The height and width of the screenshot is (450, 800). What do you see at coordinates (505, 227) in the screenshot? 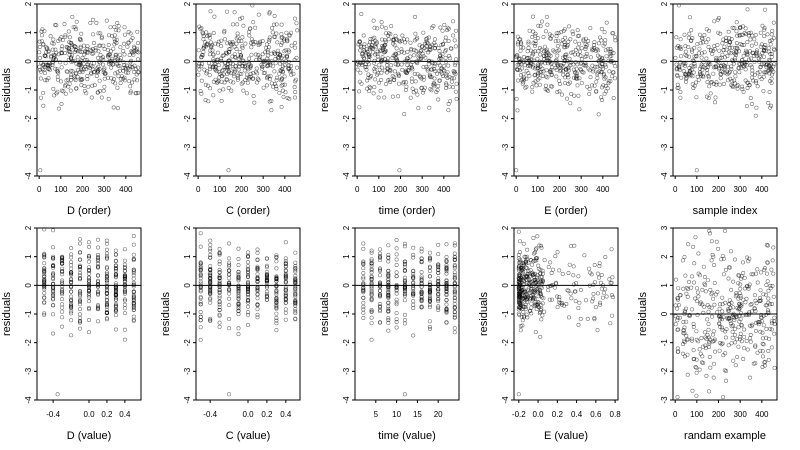
I see `y-tick-label: 2` at bounding box center [505, 227].